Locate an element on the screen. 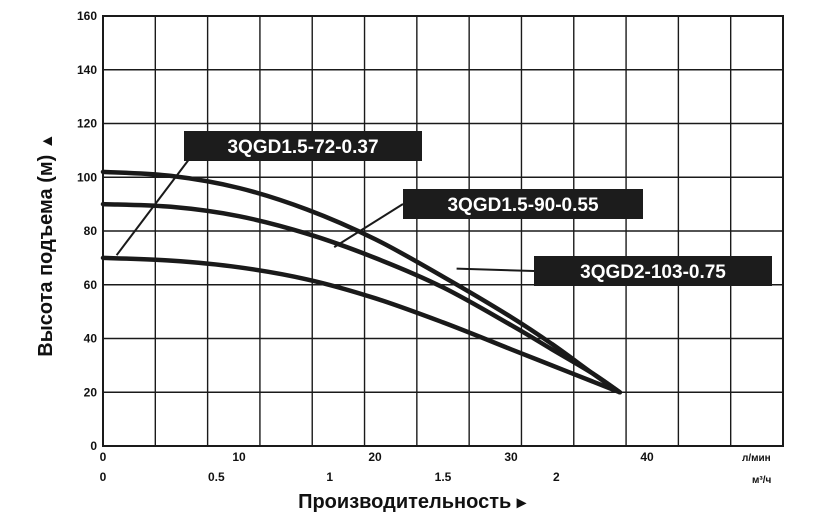  series-label-3: 3QGD2-103-0.75 is located at coordinates (614, 271).